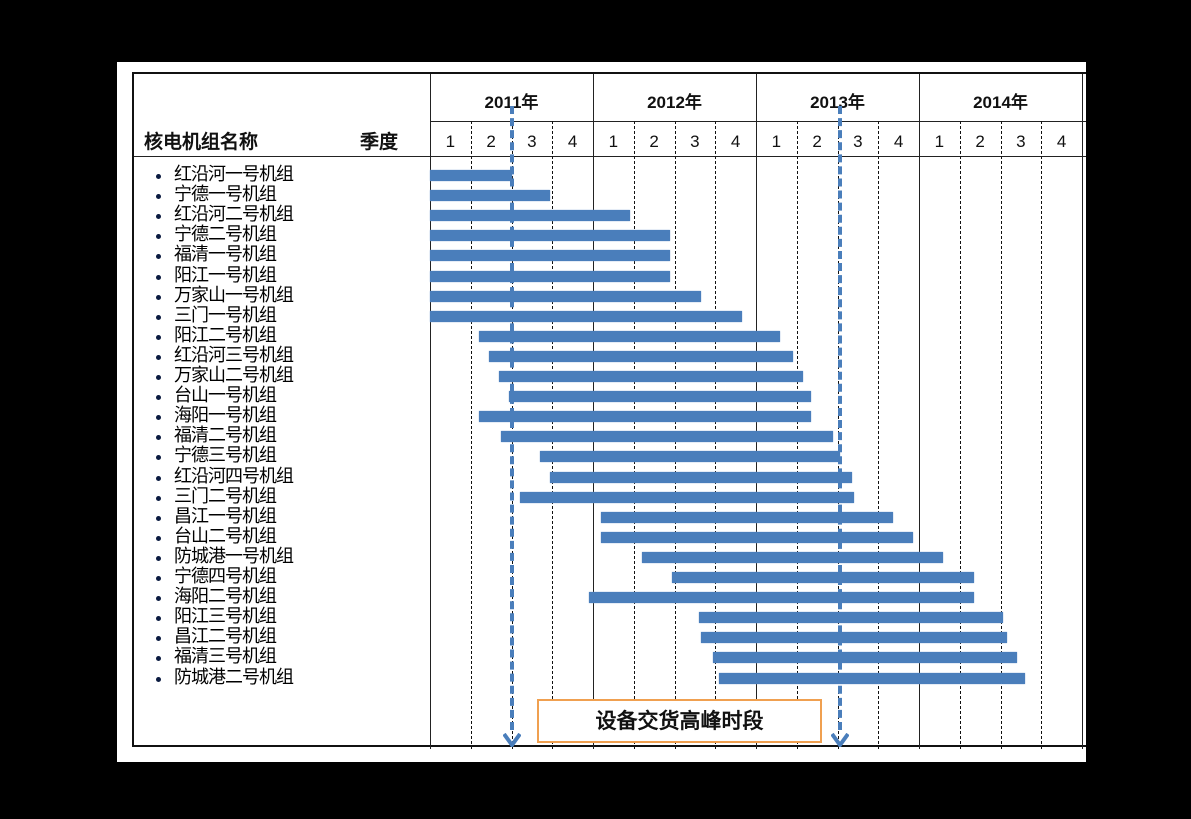  What do you see at coordinates (201, 142) in the screenshot?
I see `name-column-header: 核电机组名称` at bounding box center [201, 142].